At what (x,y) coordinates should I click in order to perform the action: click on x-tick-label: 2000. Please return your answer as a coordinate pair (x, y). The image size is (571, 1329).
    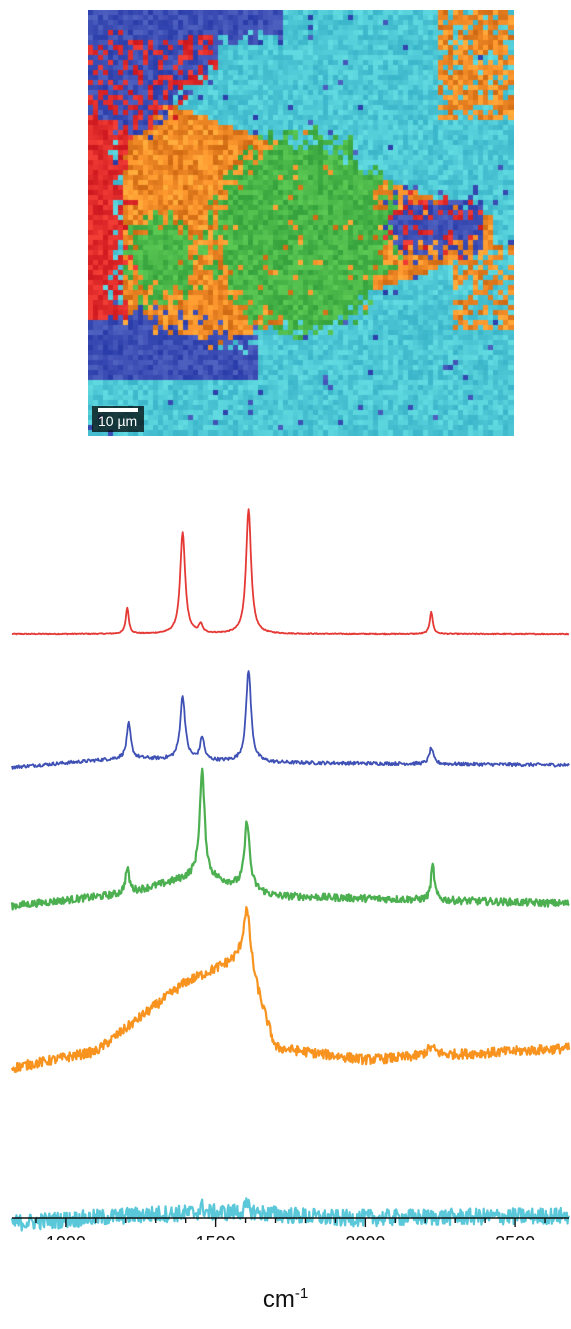
    Looking at the image, I should click on (365, 1236).